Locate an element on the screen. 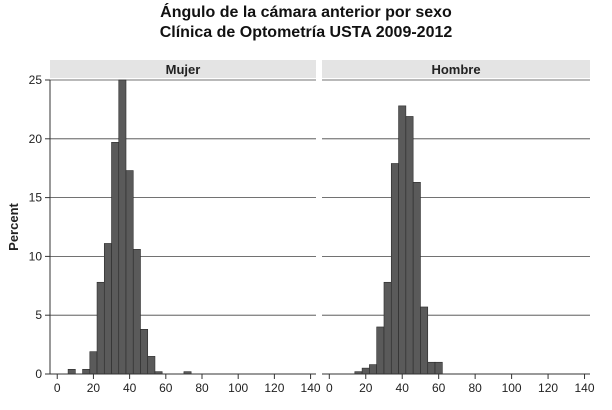  chart-title-line-1: Ángulo de la cámara anterior por sexo is located at coordinates (306, 12).